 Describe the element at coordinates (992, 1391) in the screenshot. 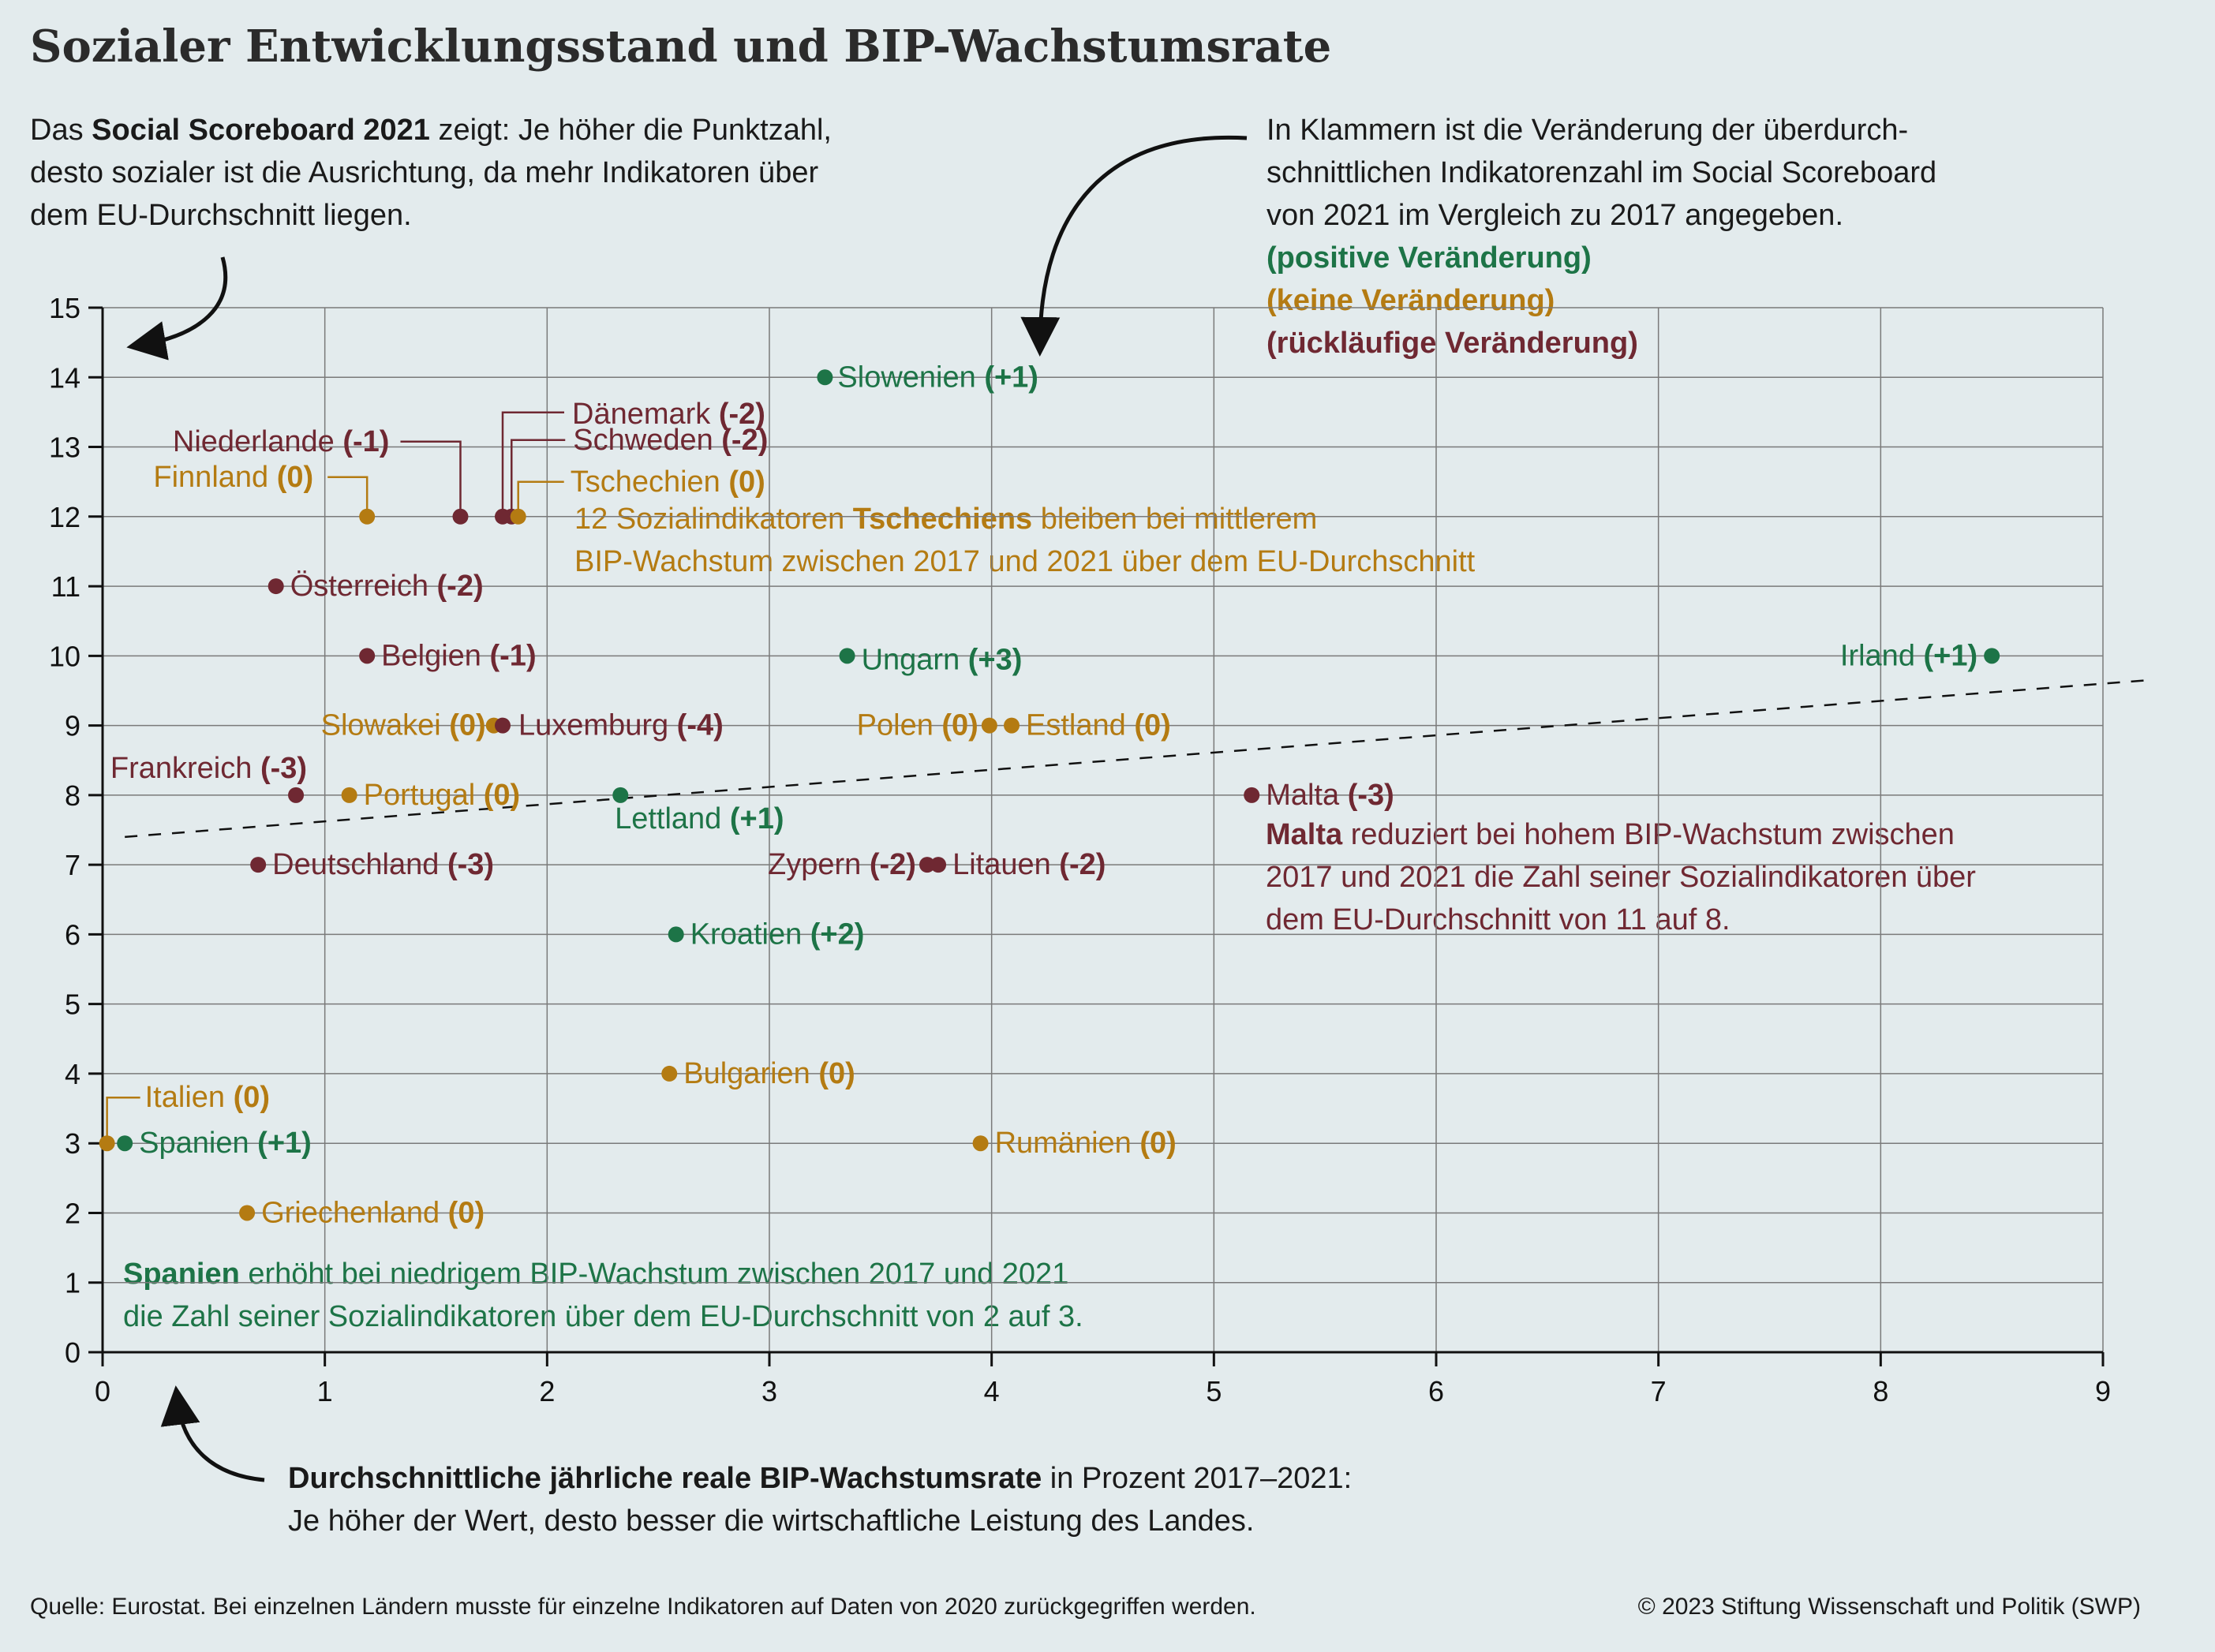

I see `x-tick-label: 4` at that location.